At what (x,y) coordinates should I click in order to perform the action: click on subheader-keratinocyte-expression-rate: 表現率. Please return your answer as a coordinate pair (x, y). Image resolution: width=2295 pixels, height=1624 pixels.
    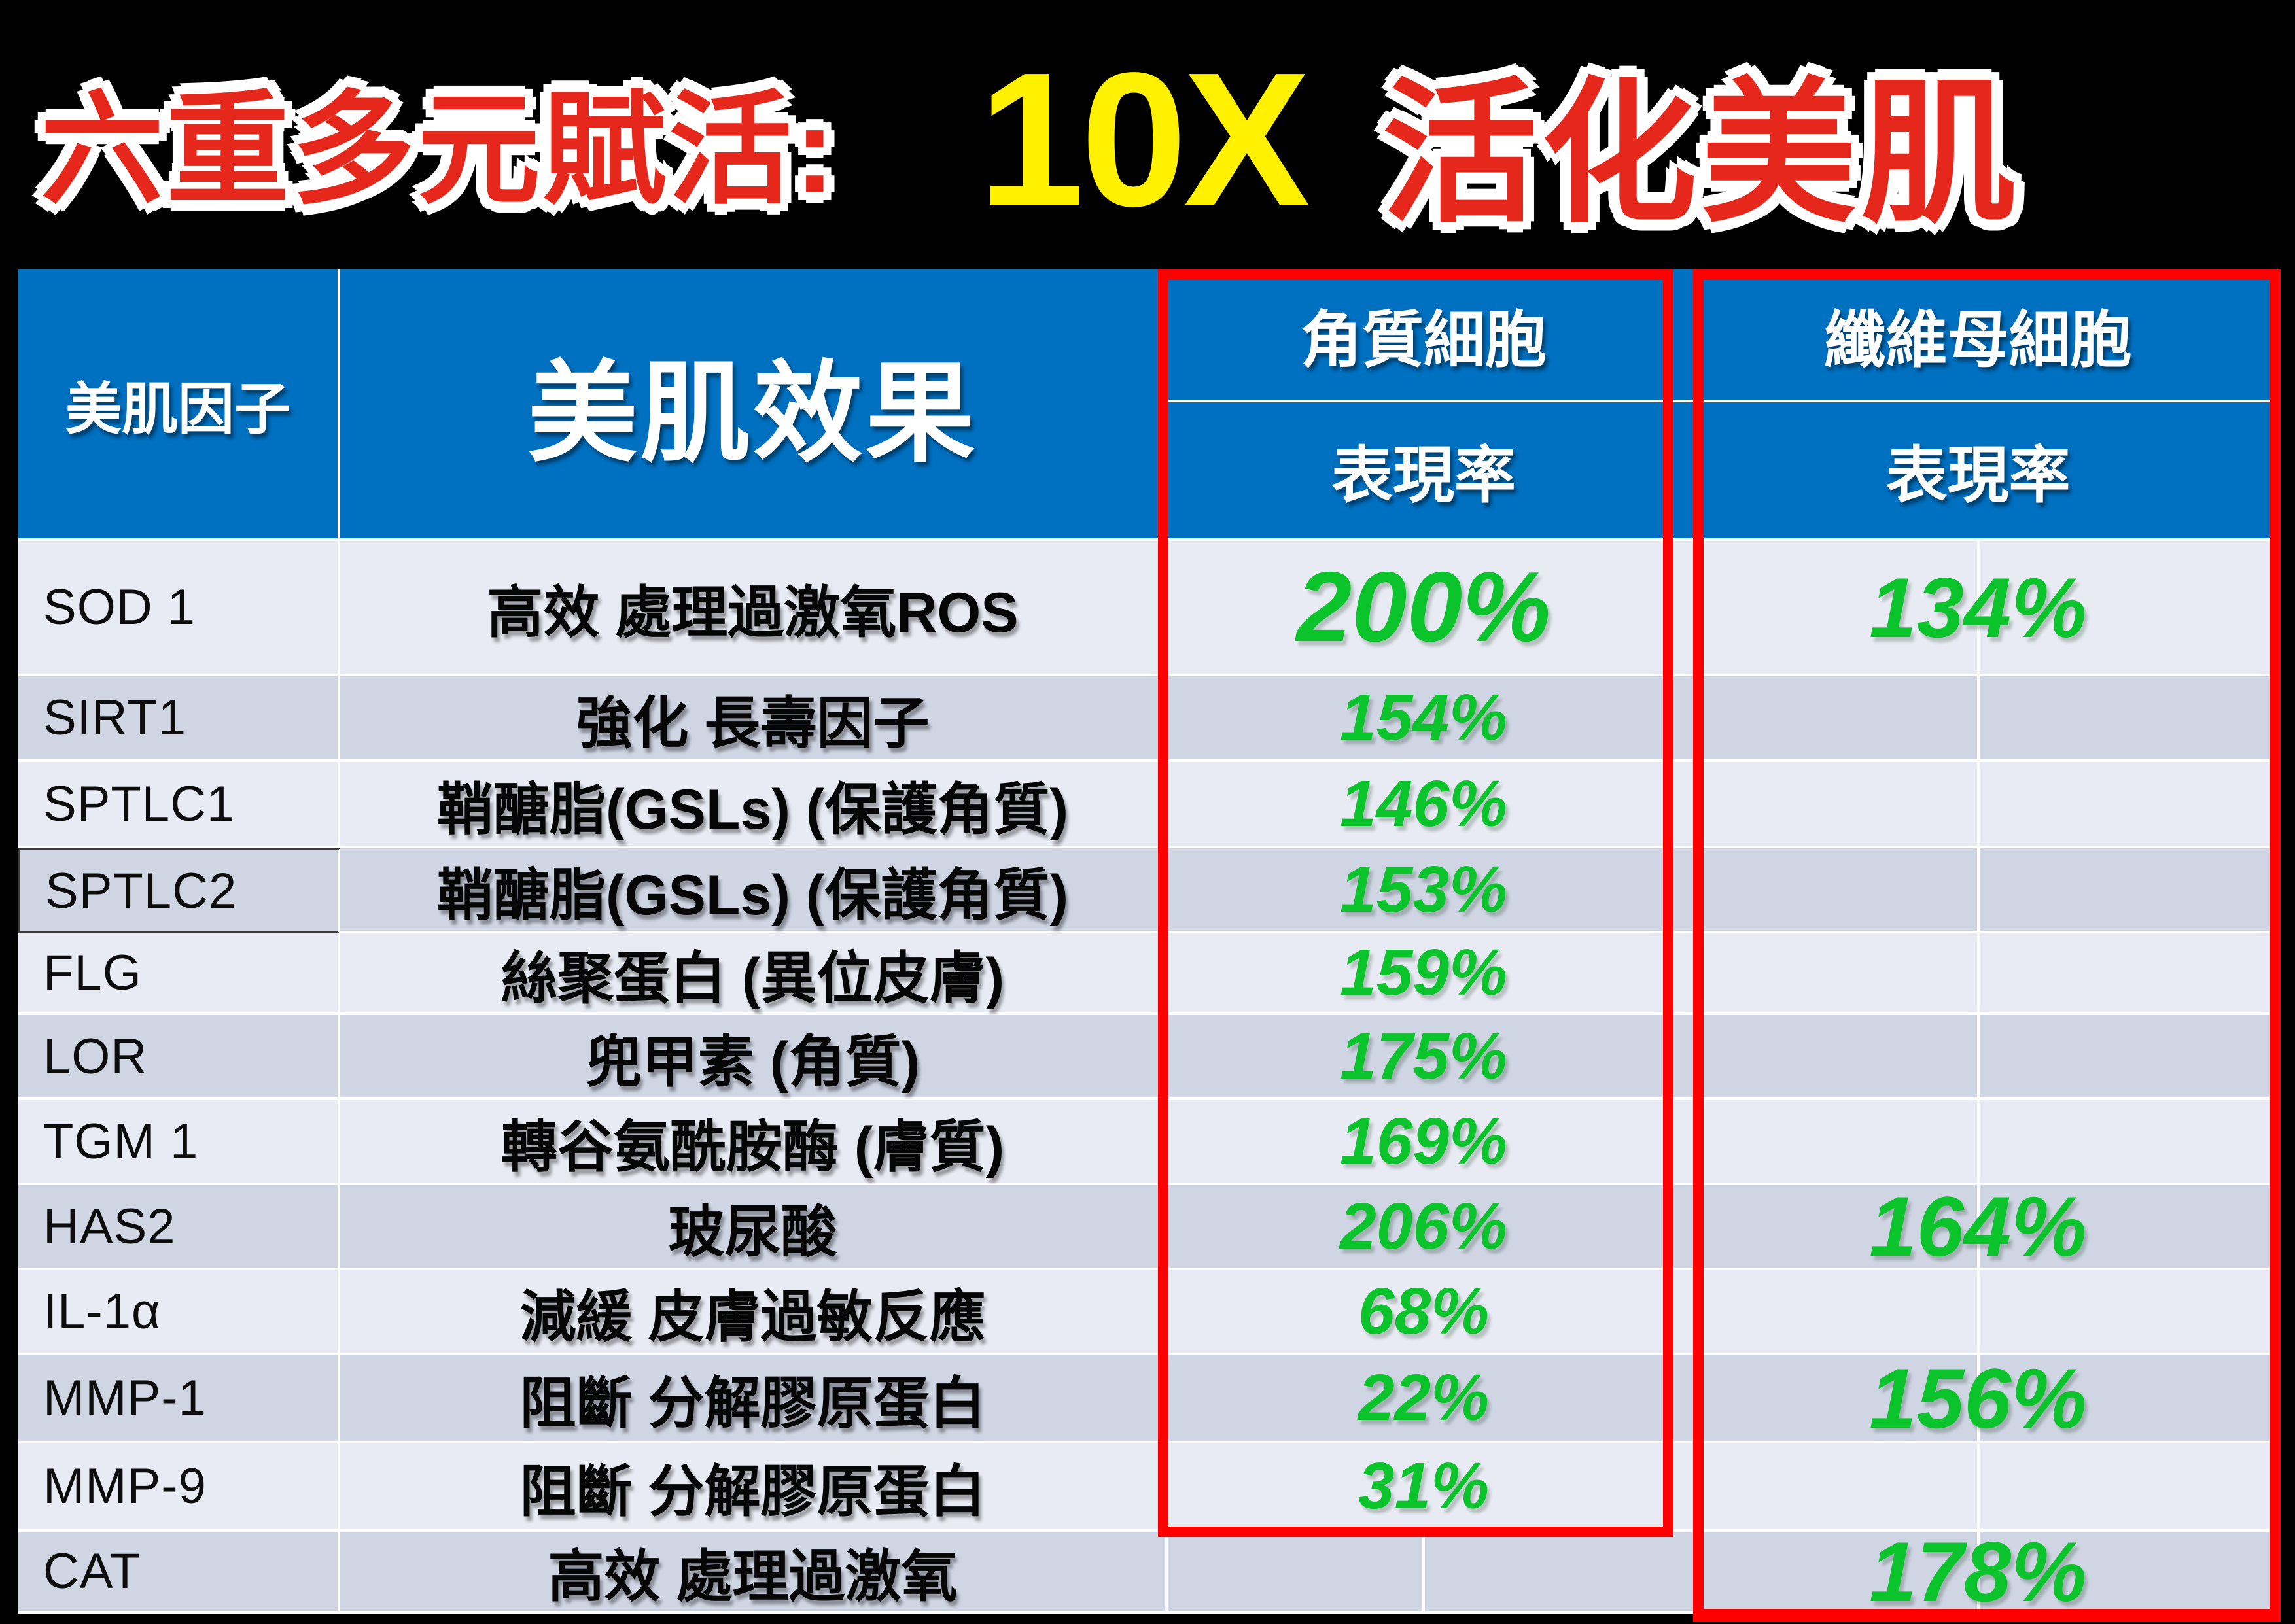
    Looking at the image, I should click on (1423, 471).